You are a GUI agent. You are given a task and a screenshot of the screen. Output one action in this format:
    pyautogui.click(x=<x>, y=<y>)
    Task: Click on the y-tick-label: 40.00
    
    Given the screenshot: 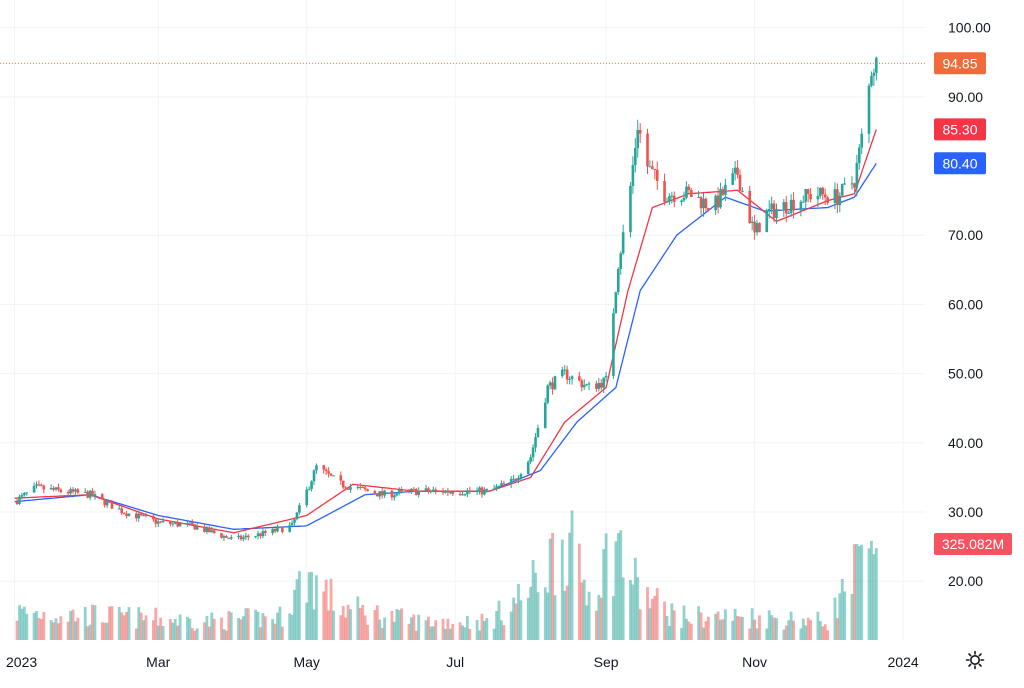 What is the action you would take?
    pyautogui.click(x=965, y=443)
    